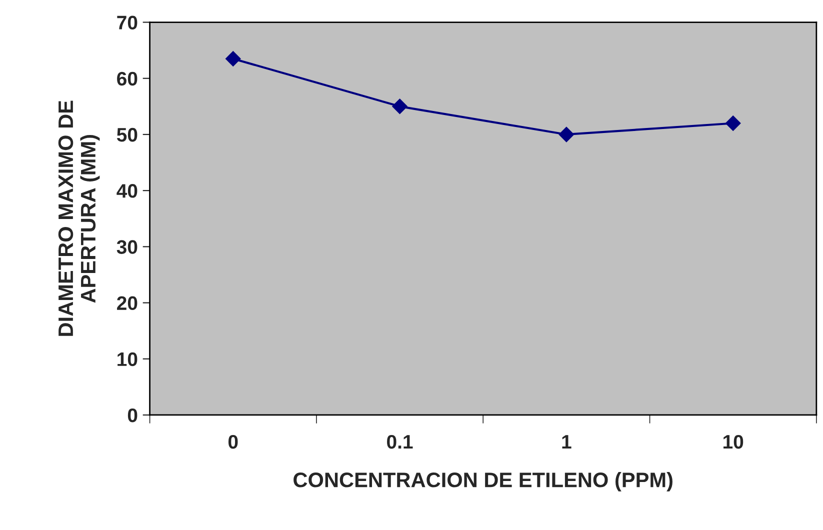 Image resolution: width=823 pixels, height=530 pixels. Describe the element at coordinates (400, 441) in the screenshot. I see `x-tick-label: 0.1` at that location.